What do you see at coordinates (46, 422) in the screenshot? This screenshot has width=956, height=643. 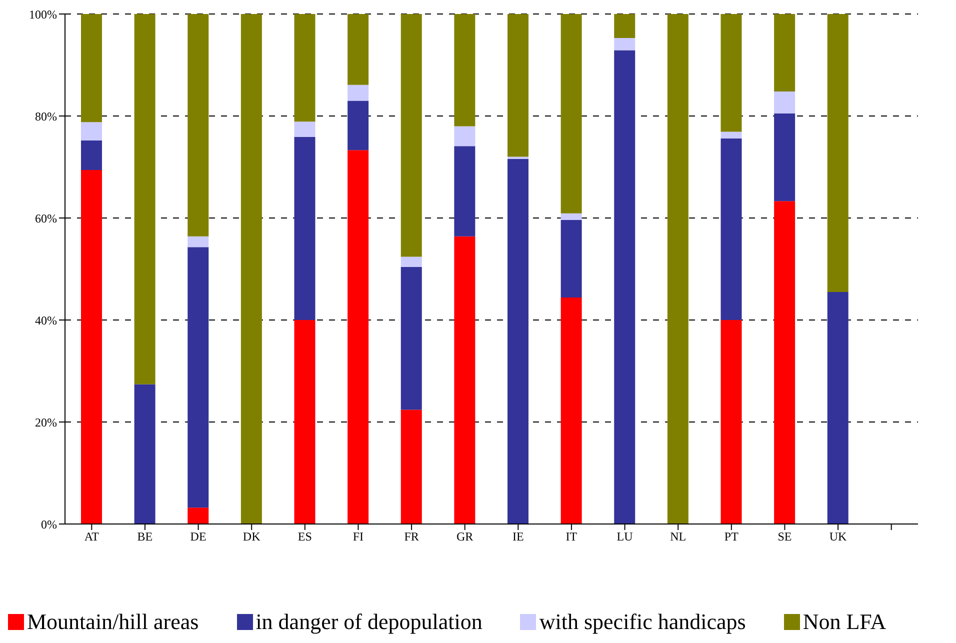 I see `y-tick-label: 20%` at bounding box center [46, 422].